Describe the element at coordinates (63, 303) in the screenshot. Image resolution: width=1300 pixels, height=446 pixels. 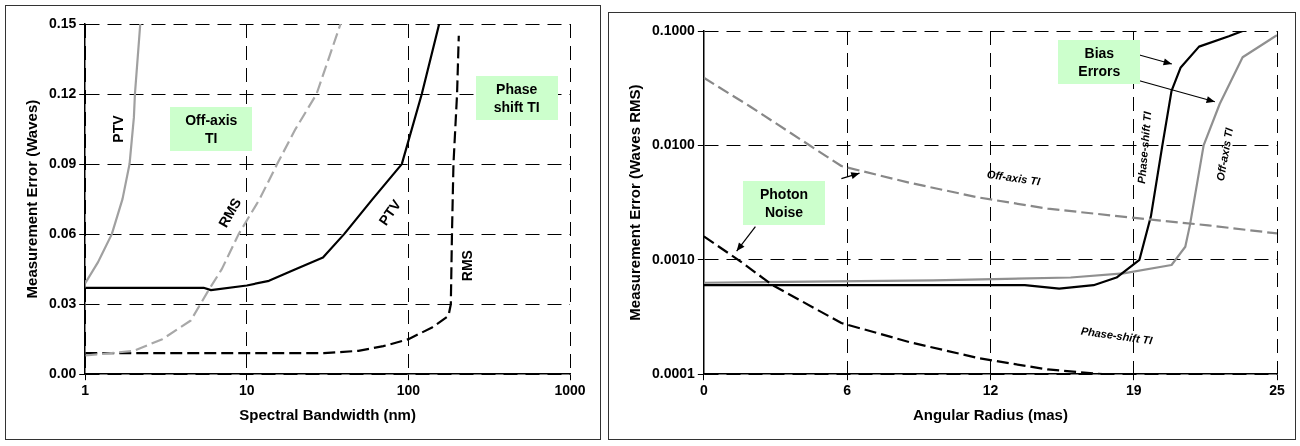
I see `y-tick-label: 0.03` at that location.